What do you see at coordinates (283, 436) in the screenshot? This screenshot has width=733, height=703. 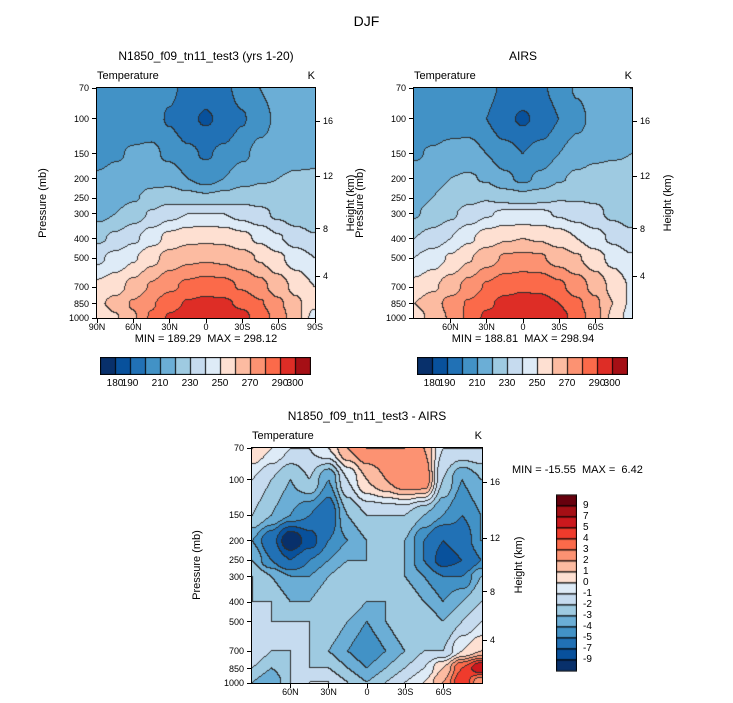 I see `field-label-diff: Temperature` at bounding box center [283, 436].